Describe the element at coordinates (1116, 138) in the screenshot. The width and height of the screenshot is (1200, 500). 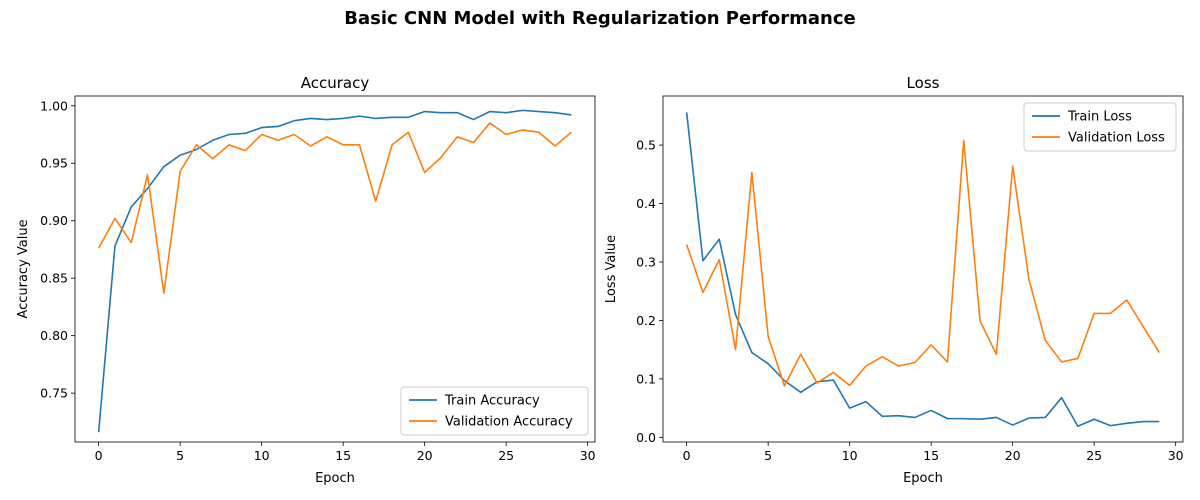
I see `legend-label: Validation Loss` at that location.